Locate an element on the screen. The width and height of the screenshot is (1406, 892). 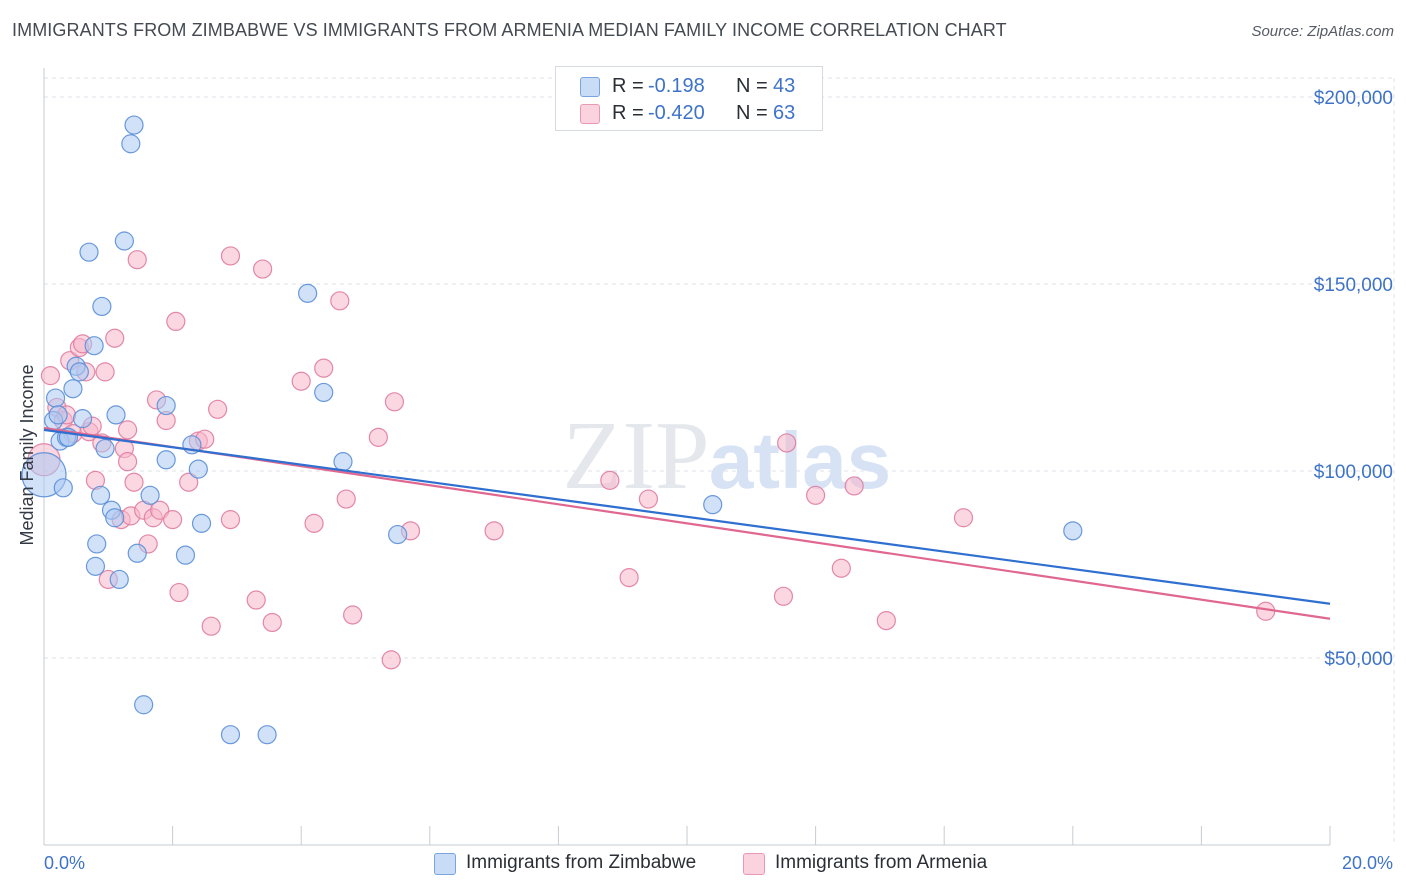
legend-swatch-zimbabwe is located at coordinates (590, 87).